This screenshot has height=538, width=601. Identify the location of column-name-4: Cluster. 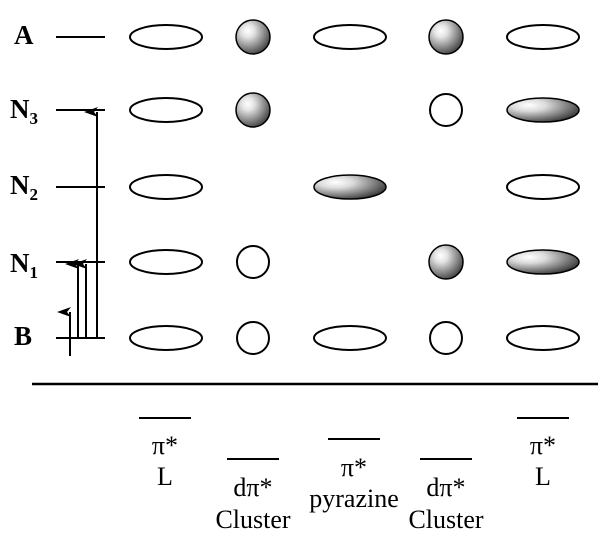
(446, 519).